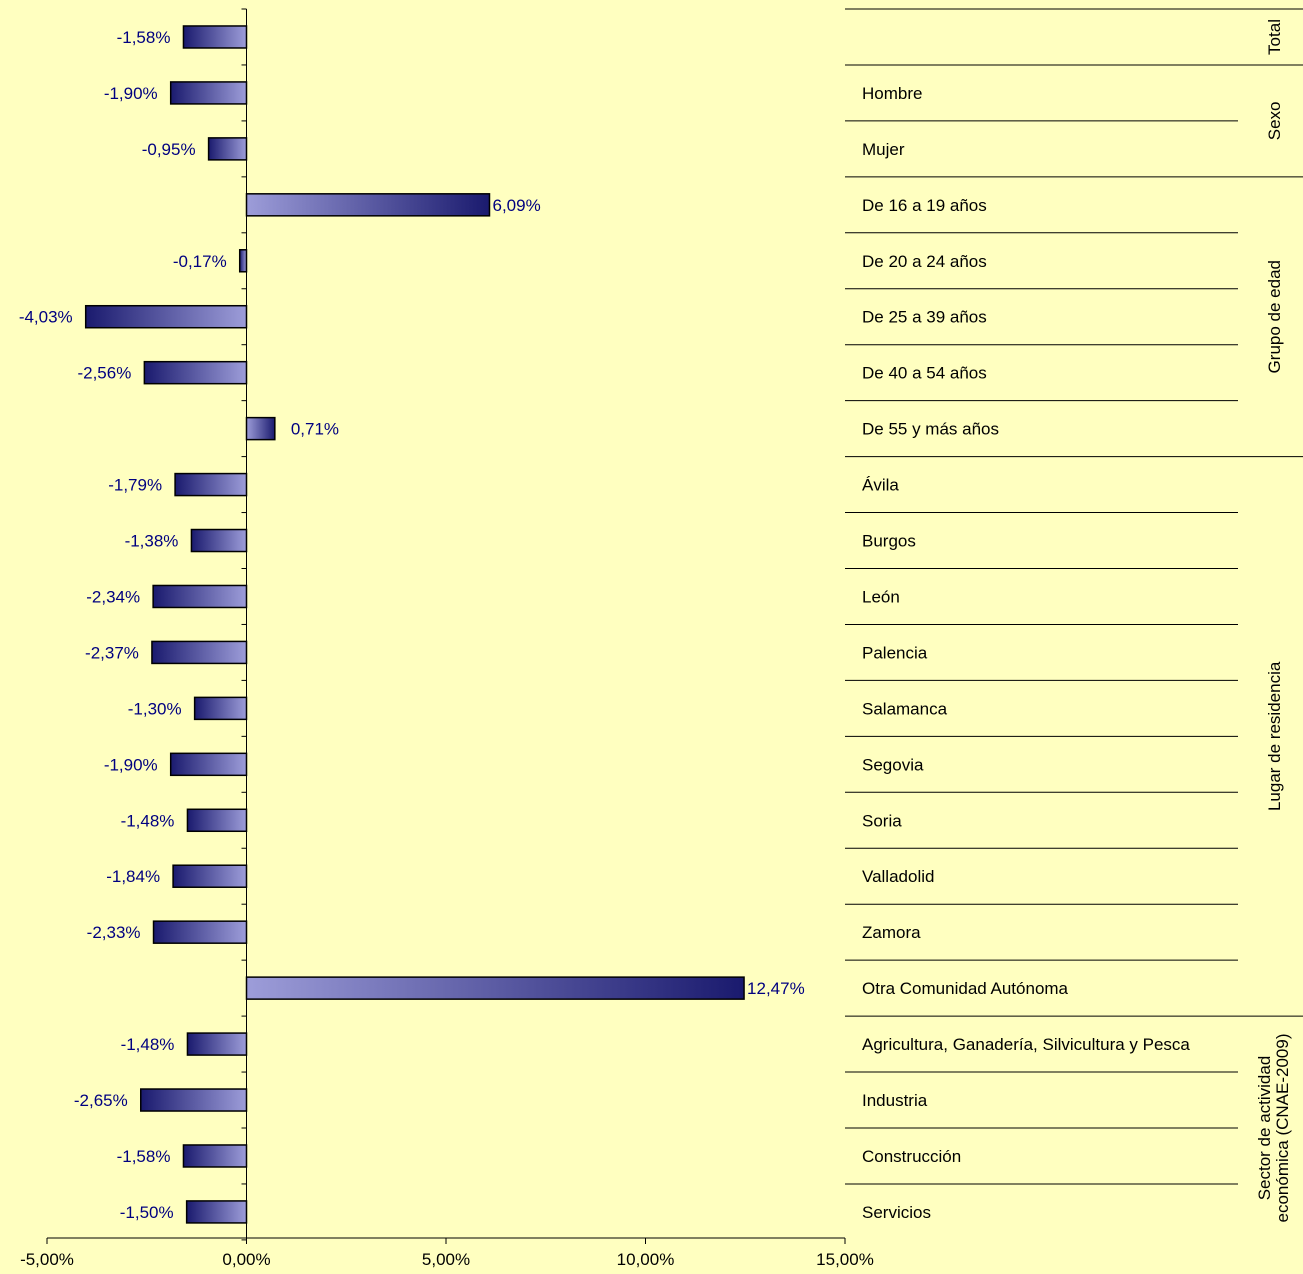 This screenshot has height=1274, width=1303. Describe the element at coordinates (965, 988) in the screenshot. I see `category-label: Otra Comunidad Autónoma` at that location.